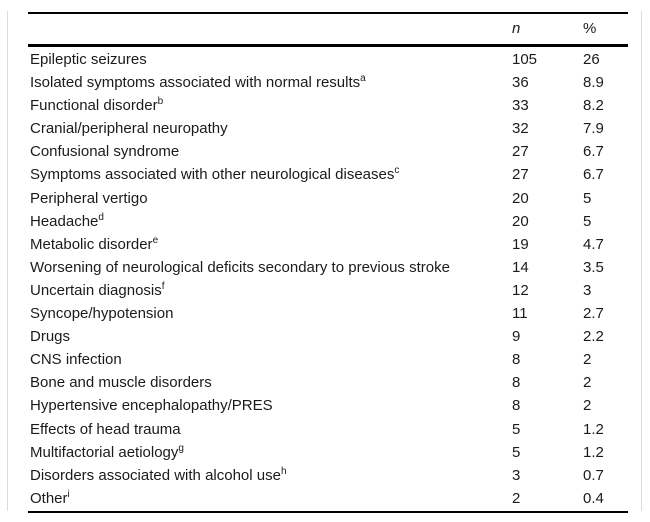  I want to click on n-value: 11, so click(520, 314).